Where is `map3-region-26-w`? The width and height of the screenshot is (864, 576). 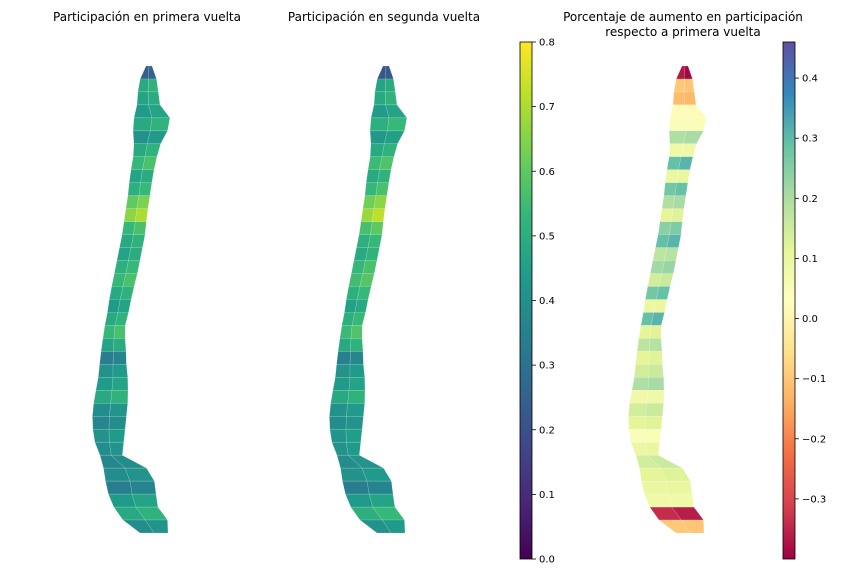
map3-region-26-w is located at coordinates (637, 410).